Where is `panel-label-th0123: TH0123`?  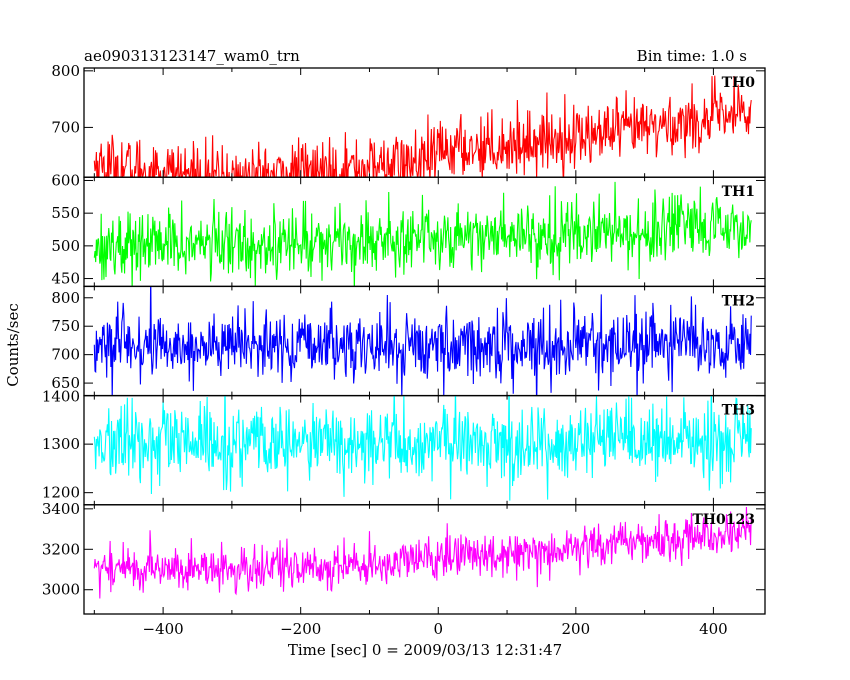
panel-label-th0123: TH0123 is located at coordinates (723, 520).